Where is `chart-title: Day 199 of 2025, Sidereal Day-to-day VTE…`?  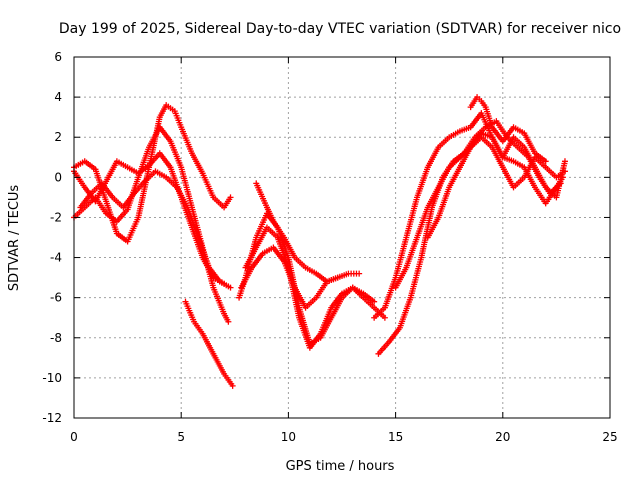 chart-title: Day 199 of 2025, Sidereal Day-to-day VTE… is located at coordinates (340, 29).